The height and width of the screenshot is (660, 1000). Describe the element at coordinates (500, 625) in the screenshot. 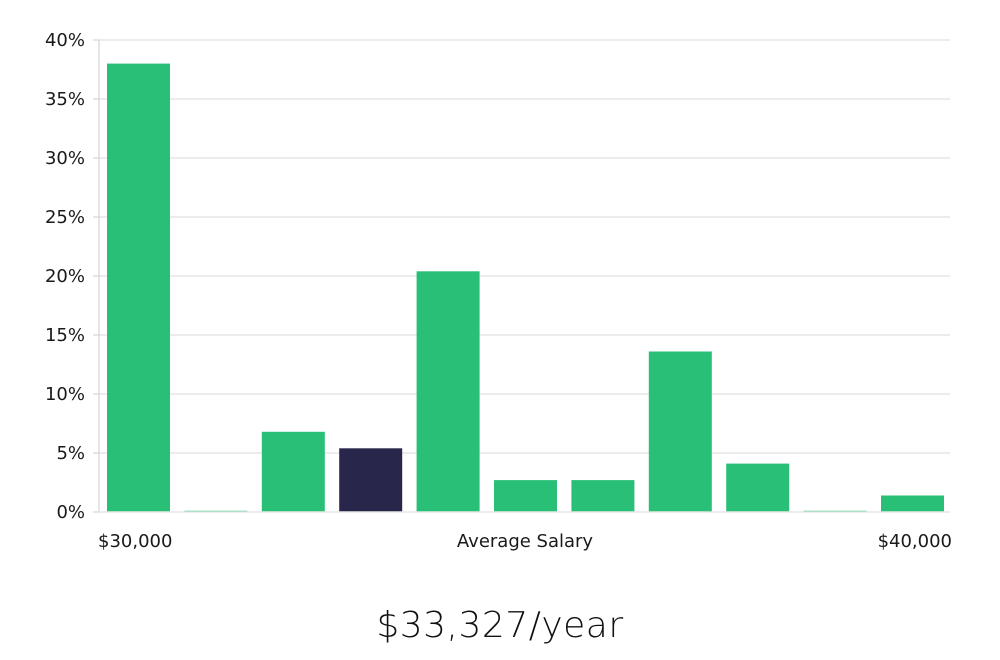

I see `average-salary-value: $33,327/year` at that location.